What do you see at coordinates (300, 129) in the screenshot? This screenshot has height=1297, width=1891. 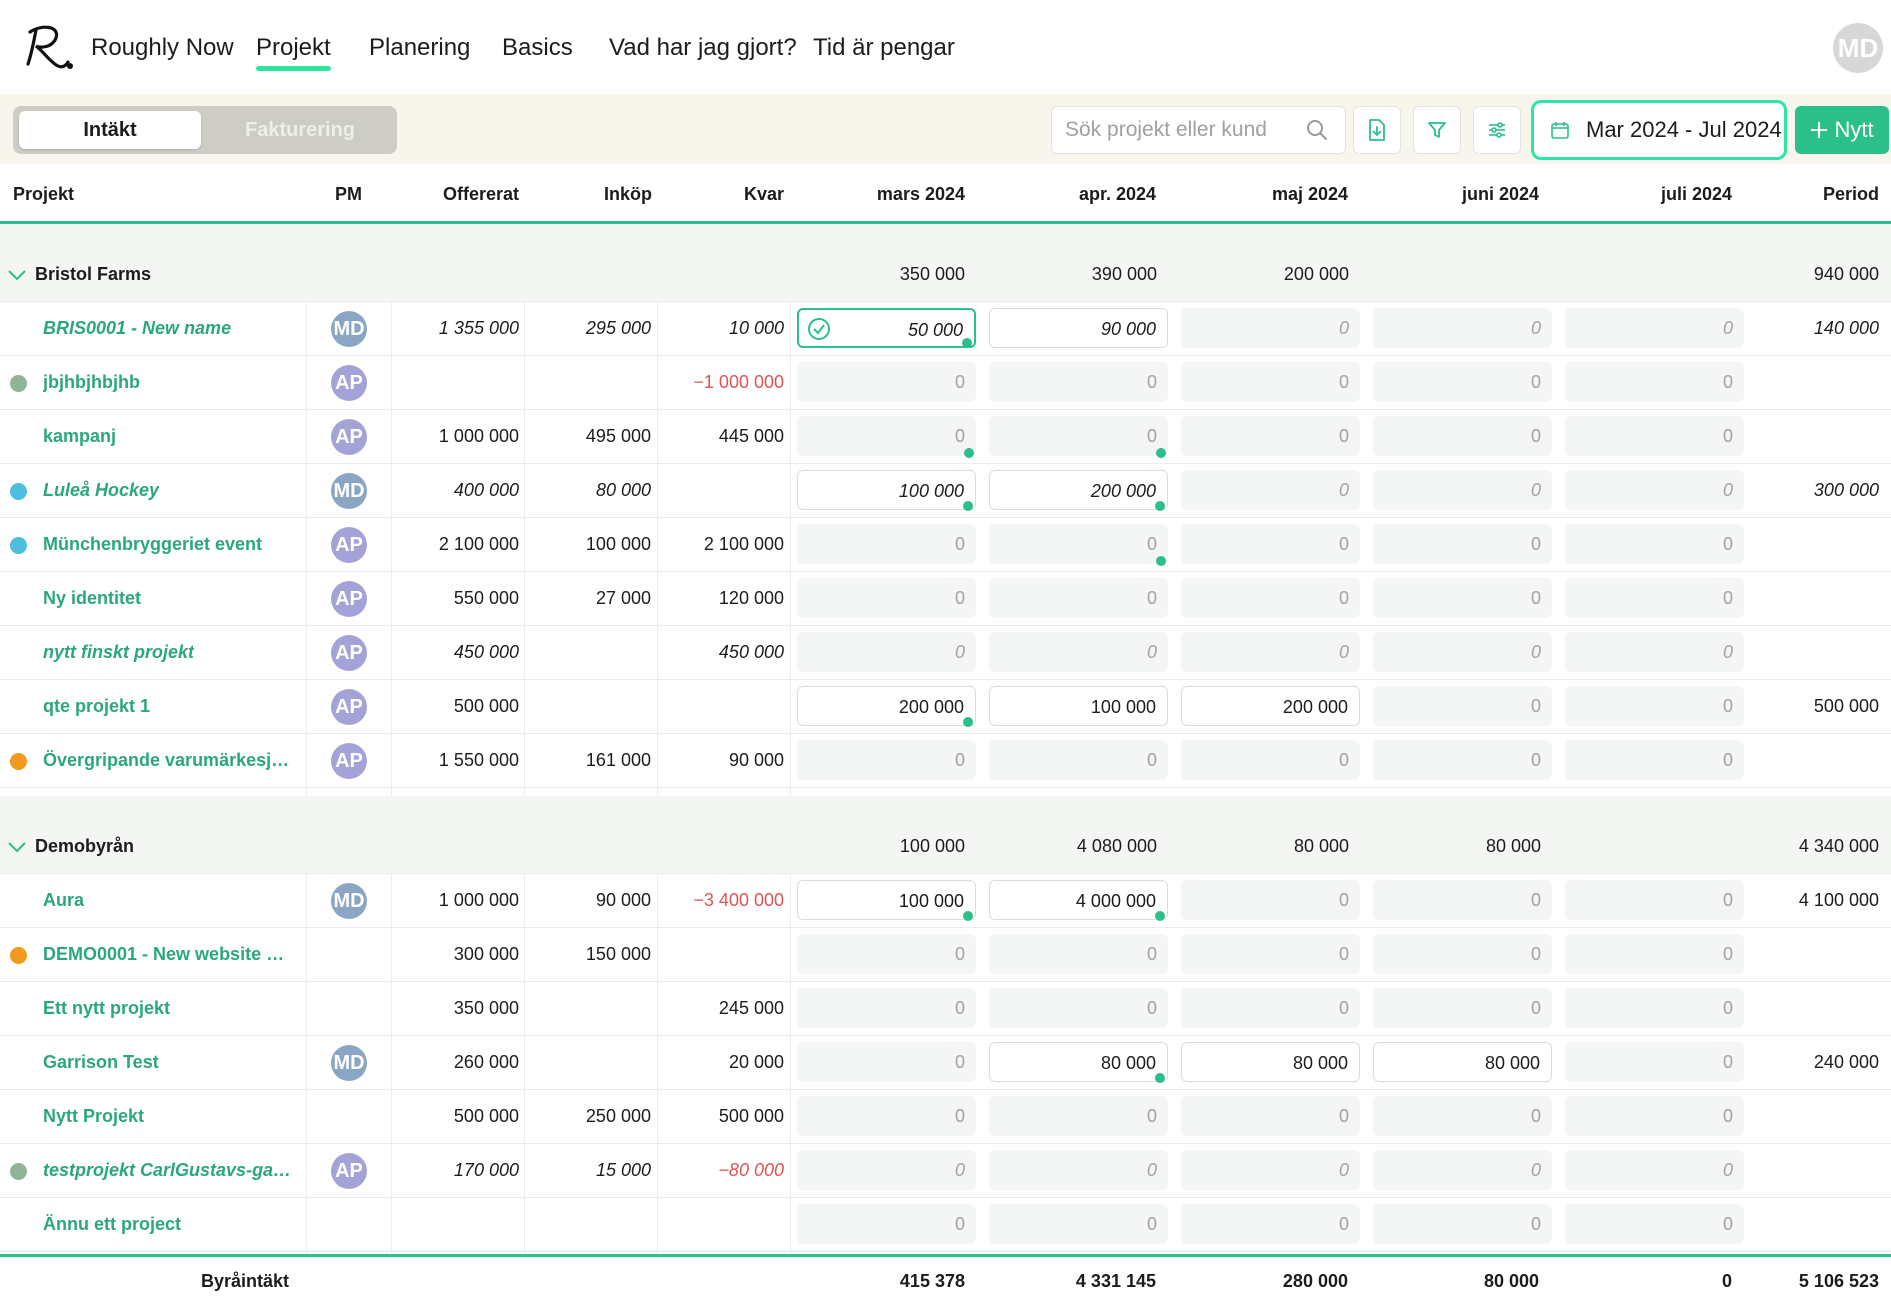 I see `toggle-fakturering: Fakturering` at bounding box center [300, 129].